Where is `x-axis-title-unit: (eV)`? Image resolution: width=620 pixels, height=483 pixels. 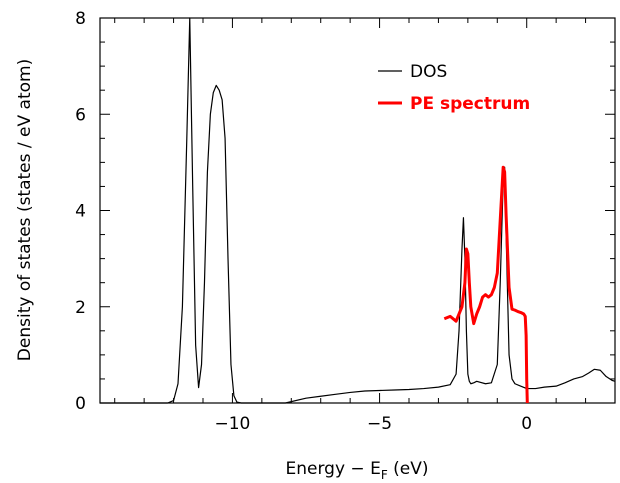
x-axis-title-unit: (eV) is located at coordinates (408, 469).